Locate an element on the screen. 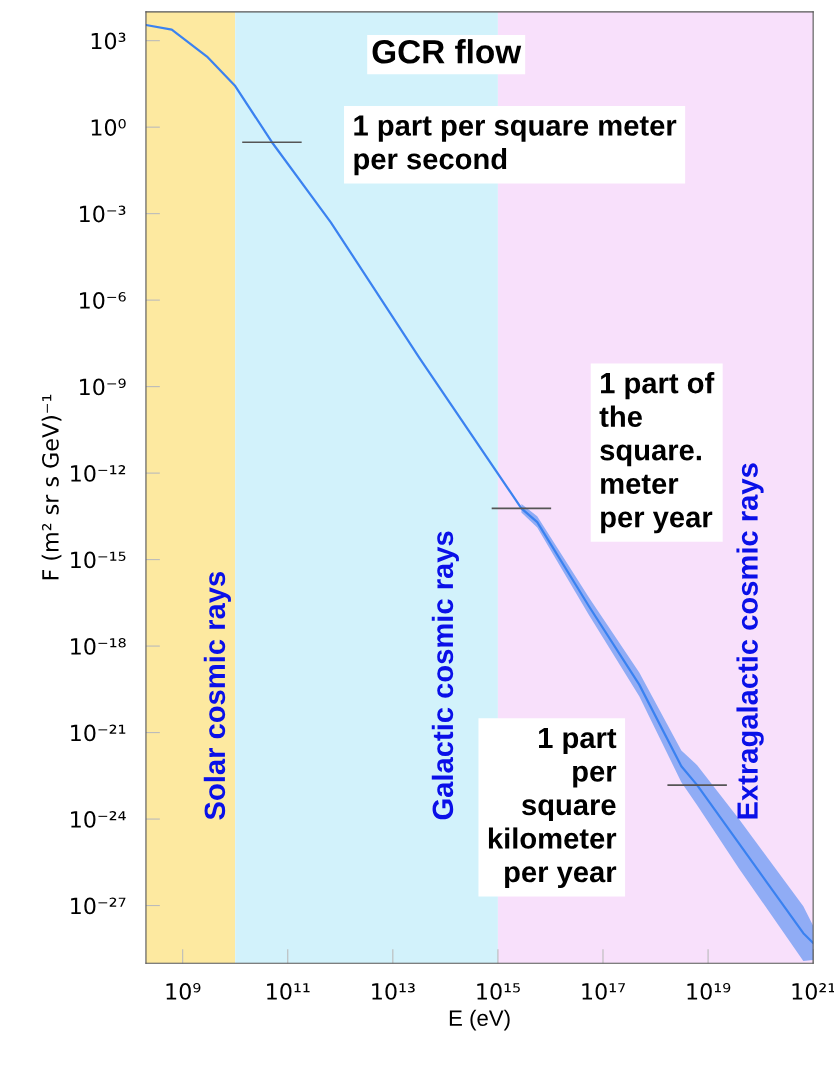  x-tick-label: 10¹³ is located at coordinates (393, 991).